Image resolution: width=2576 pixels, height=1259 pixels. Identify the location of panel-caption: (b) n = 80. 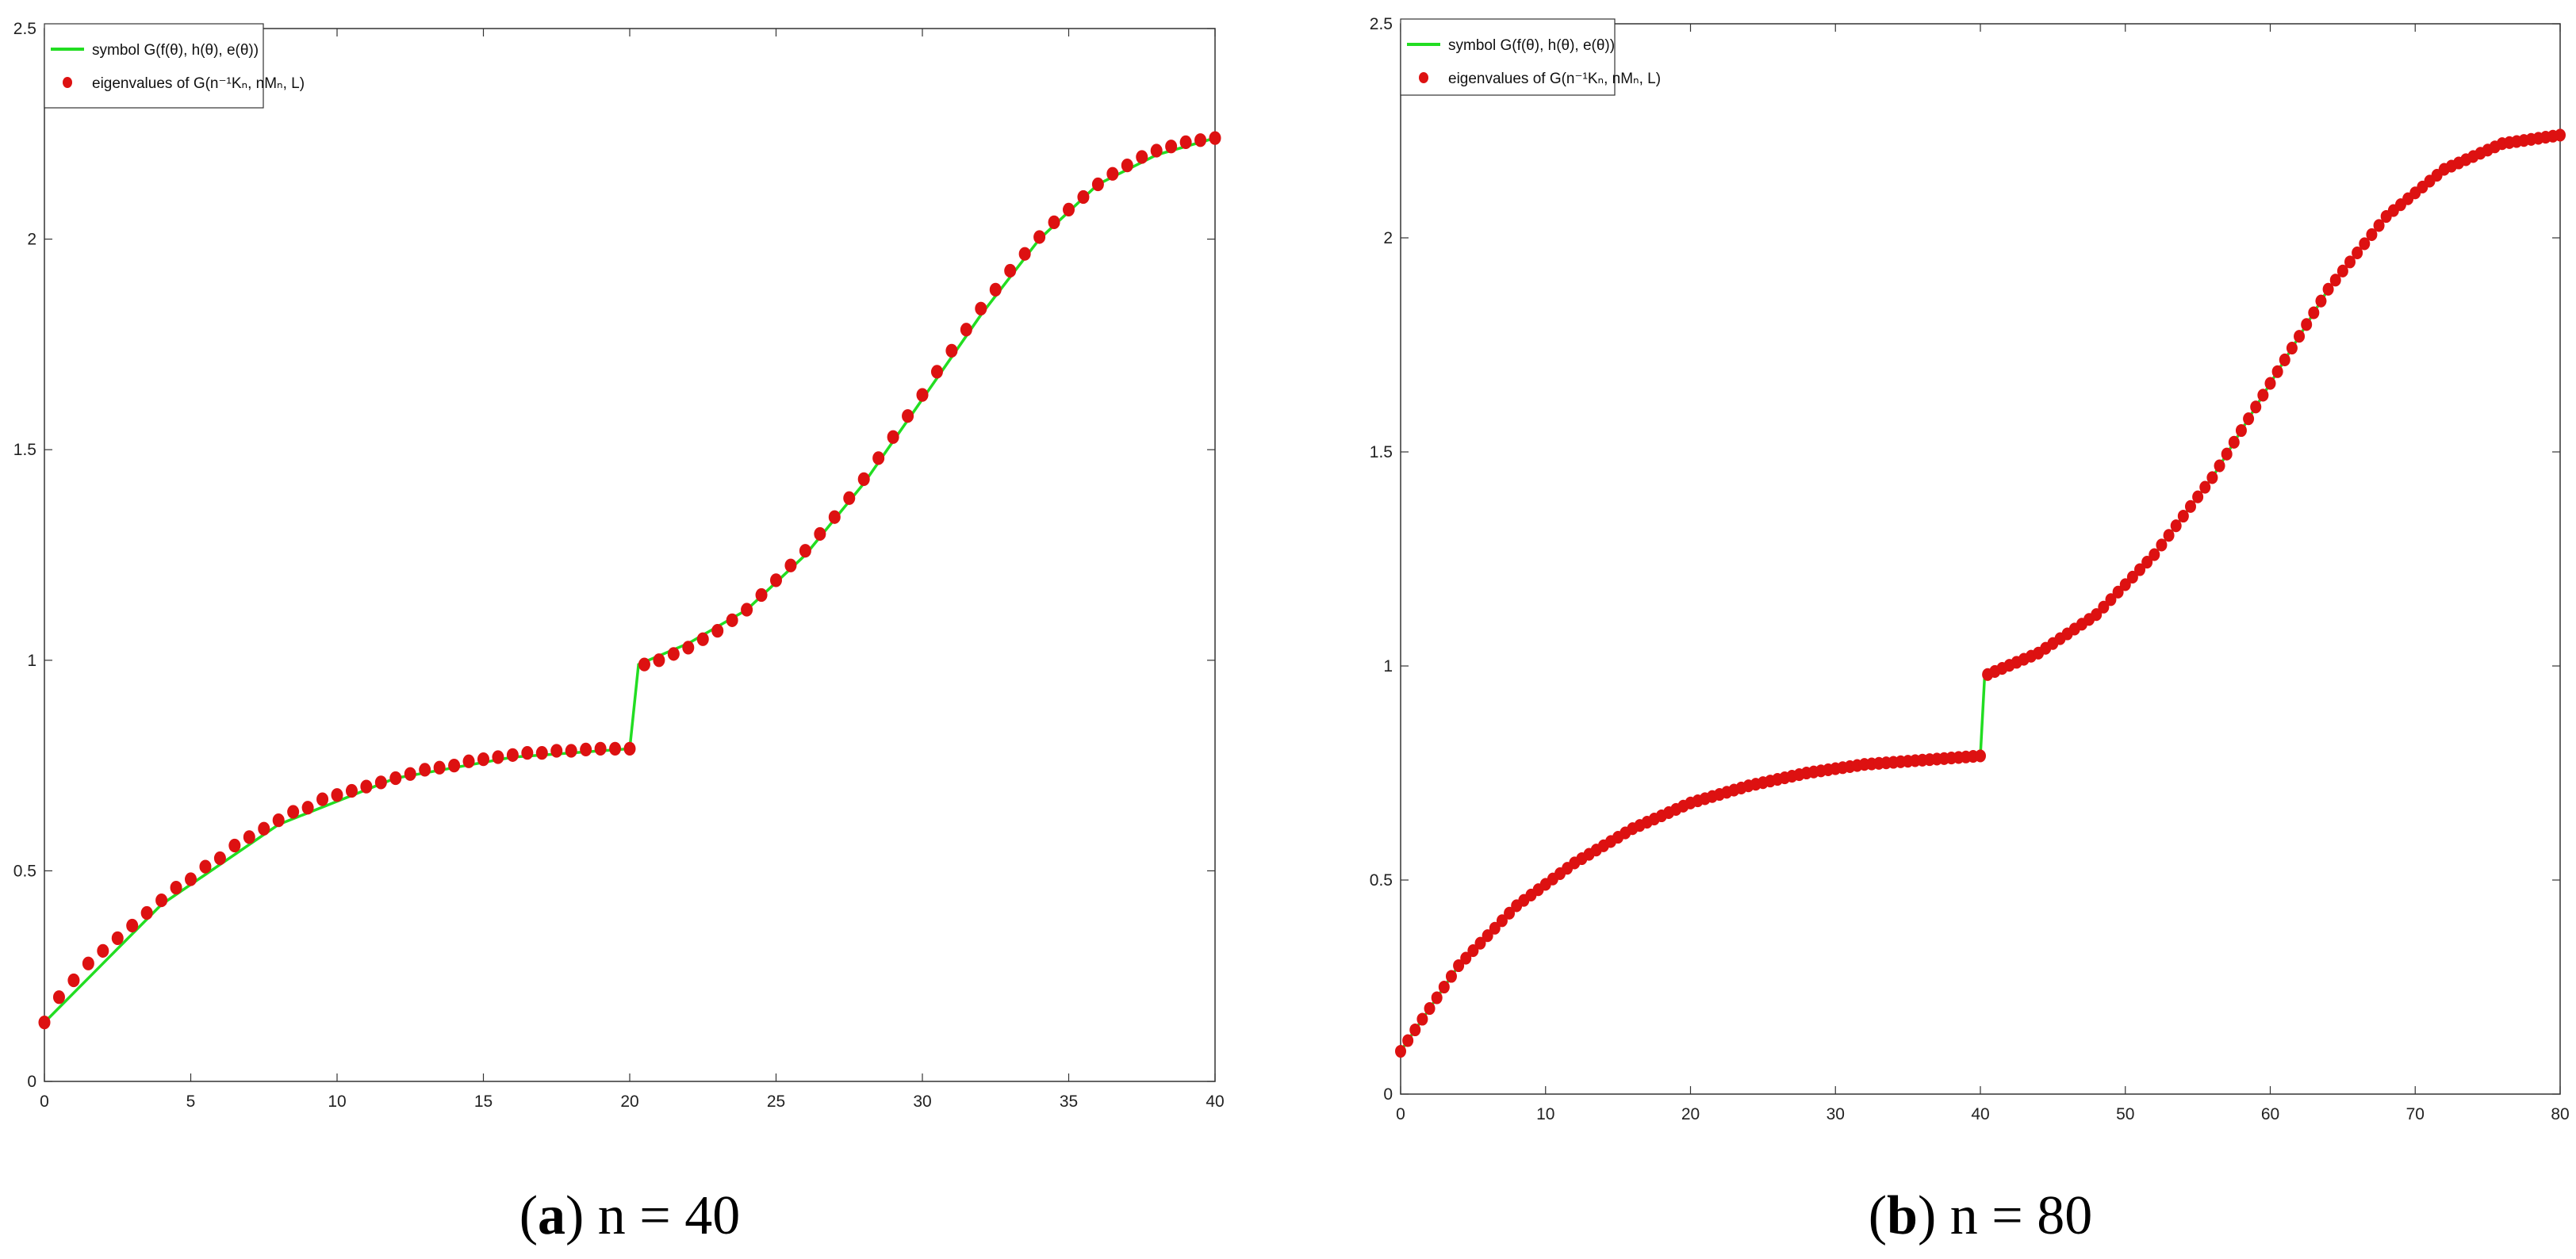
(1981, 1215).